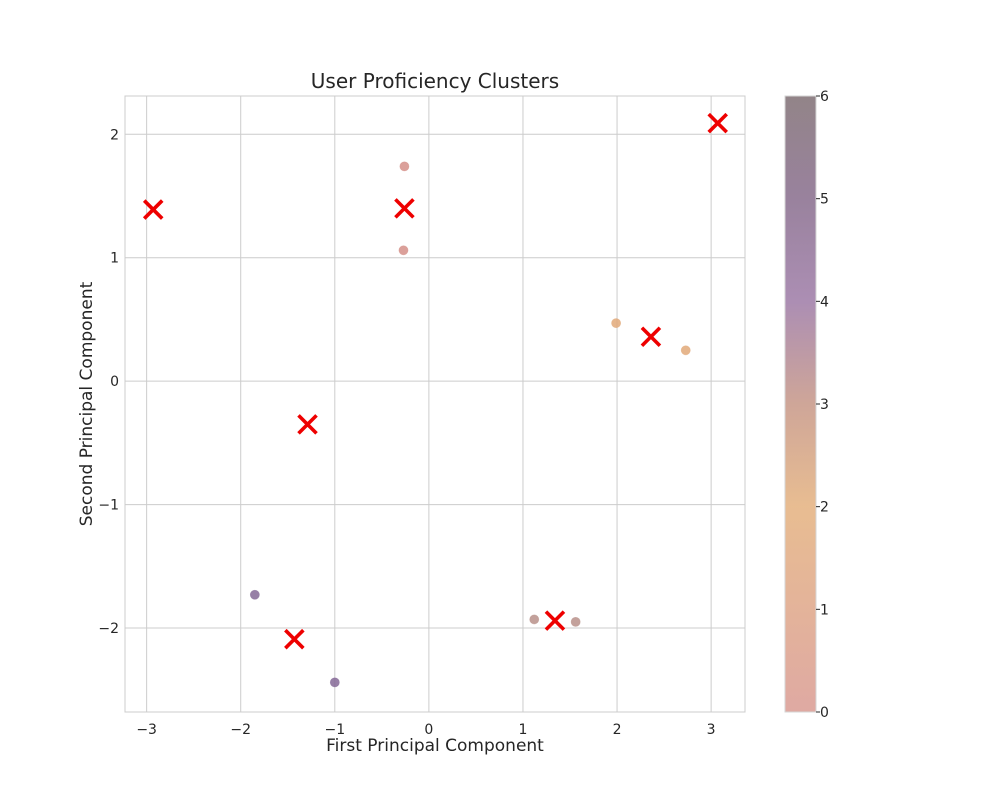 This screenshot has width=1000, height=804. What do you see at coordinates (435, 81) in the screenshot?
I see `chart-title: User Proficiency Clusters` at bounding box center [435, 81].